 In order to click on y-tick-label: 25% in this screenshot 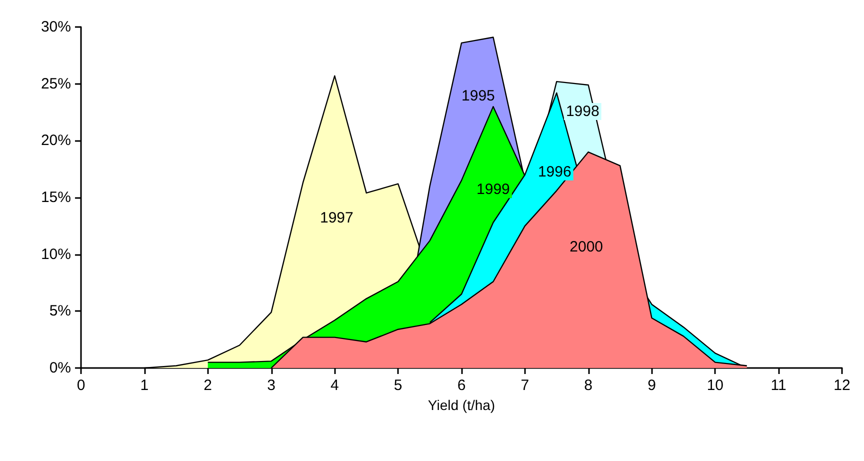, I will do `click(55, 83)`.